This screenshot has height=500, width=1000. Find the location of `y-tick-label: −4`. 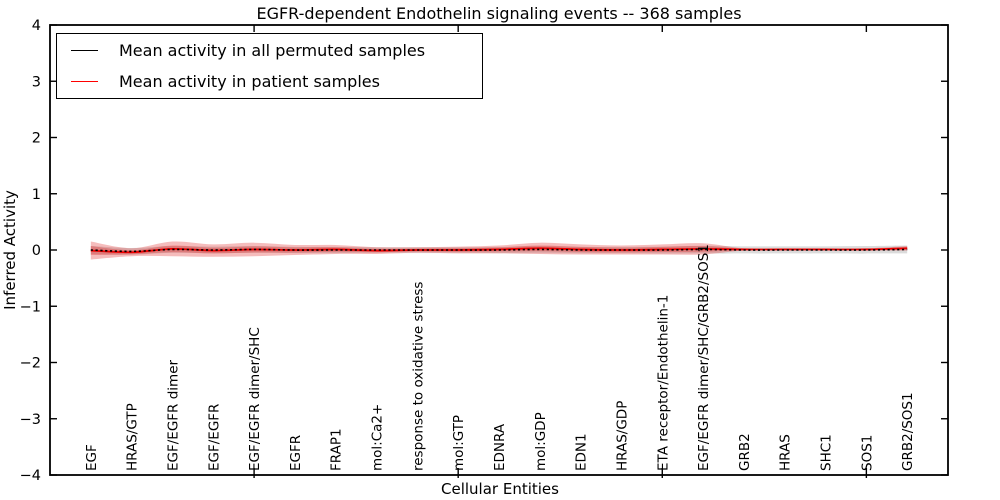

y-tick-label: −4 is located at coordinates (30, 476).